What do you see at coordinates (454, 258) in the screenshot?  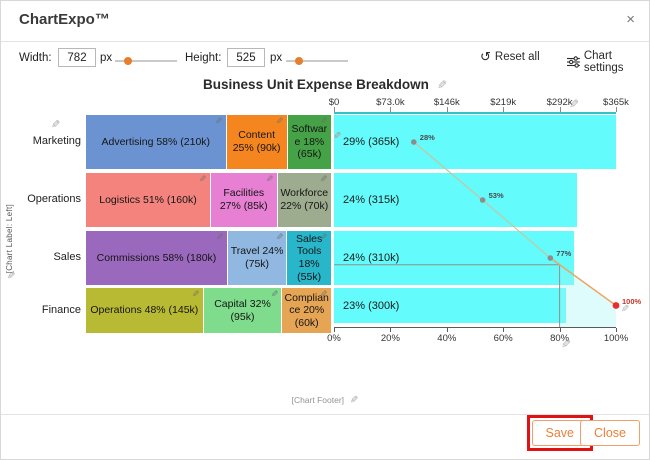 I see `pareto-bar: 24% (310k)` at bounding box center [454, 258].